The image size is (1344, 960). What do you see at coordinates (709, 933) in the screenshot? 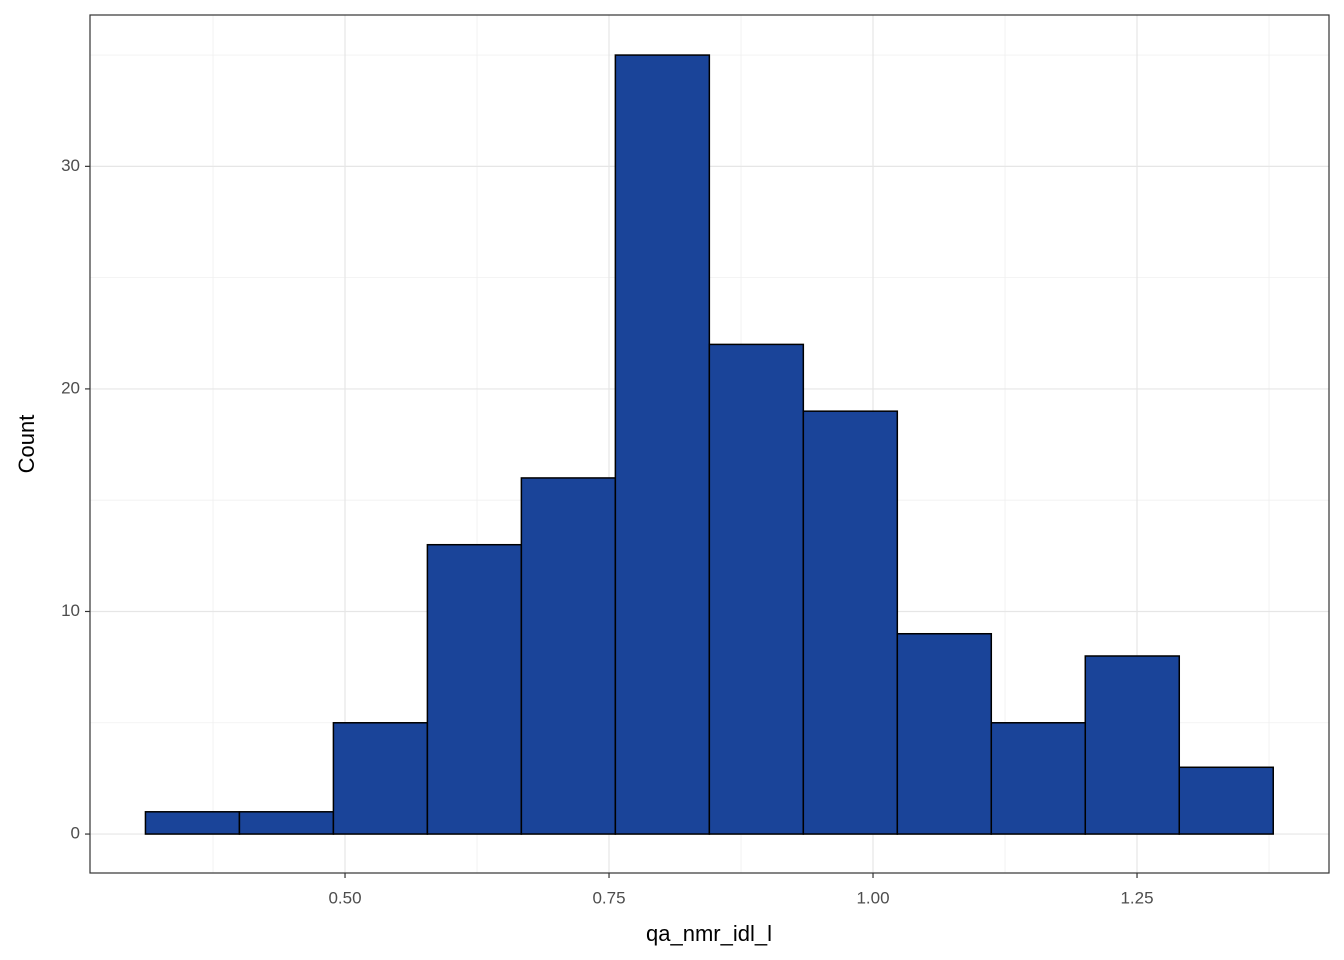
I see `x-axis-title: qa_nmr_idl_l` at bounding box center [709, 933].